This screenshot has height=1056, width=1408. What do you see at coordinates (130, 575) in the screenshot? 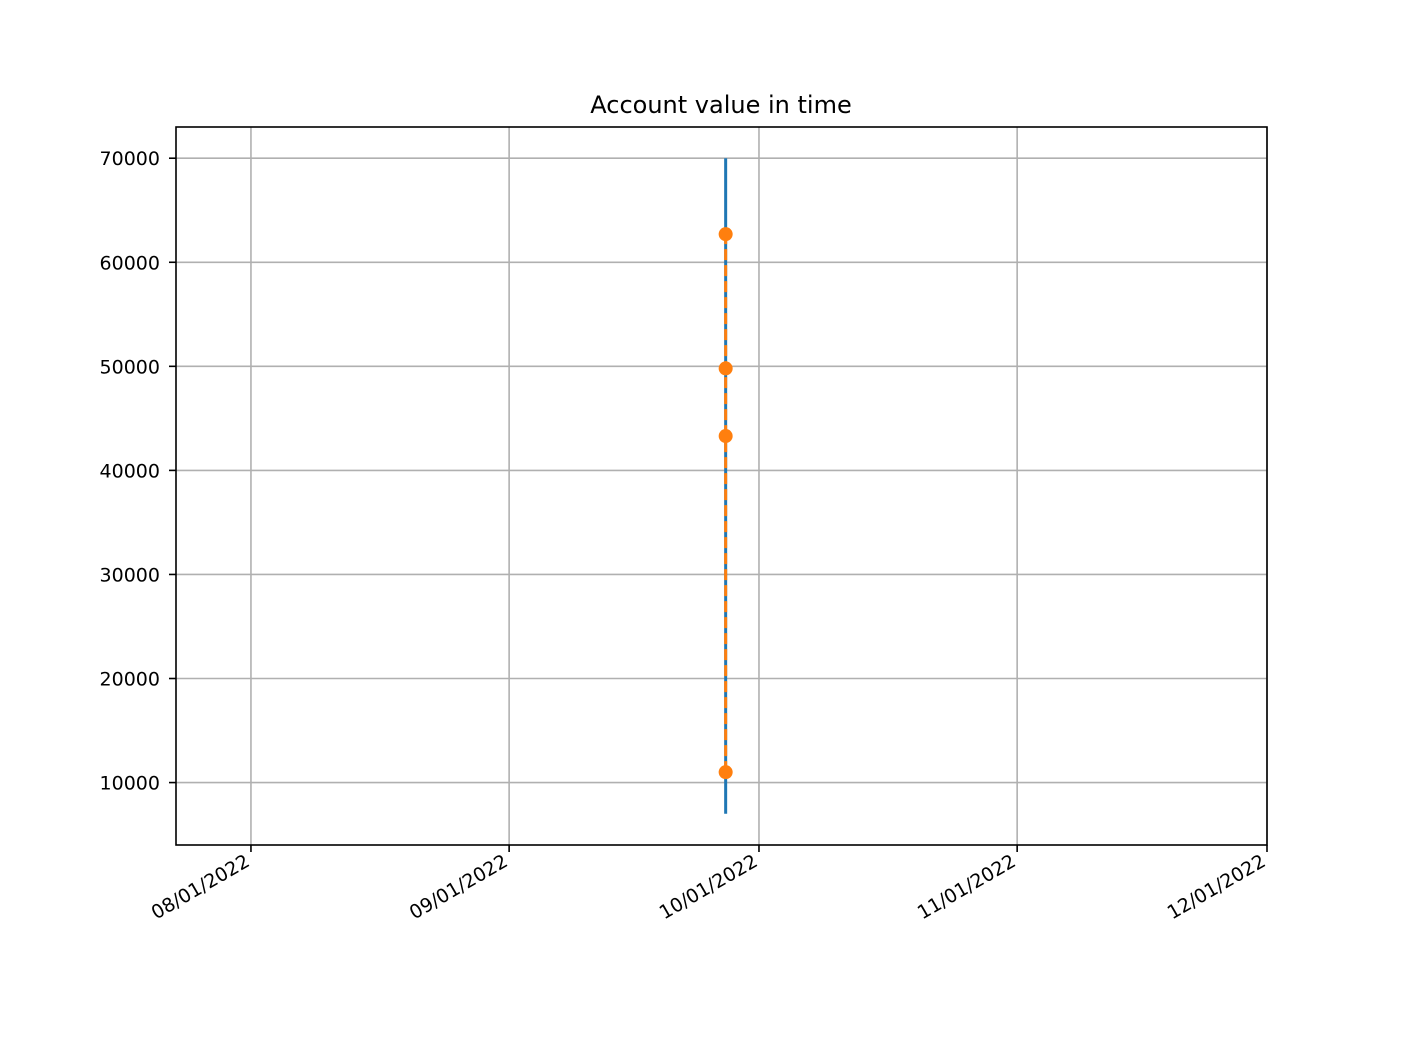
I see `y-tick-label: 30000` at bounding box center [130, 575].